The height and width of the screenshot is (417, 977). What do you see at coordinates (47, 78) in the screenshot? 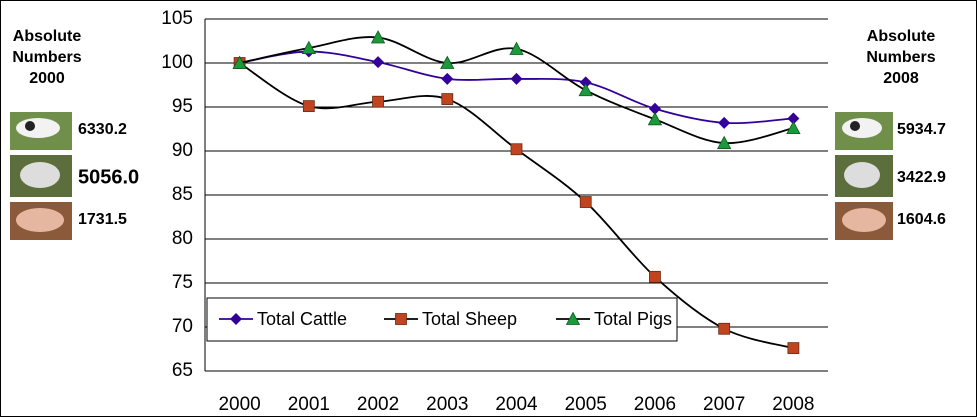
I see `panel-title: 2000` at bounding box center [47, 78].